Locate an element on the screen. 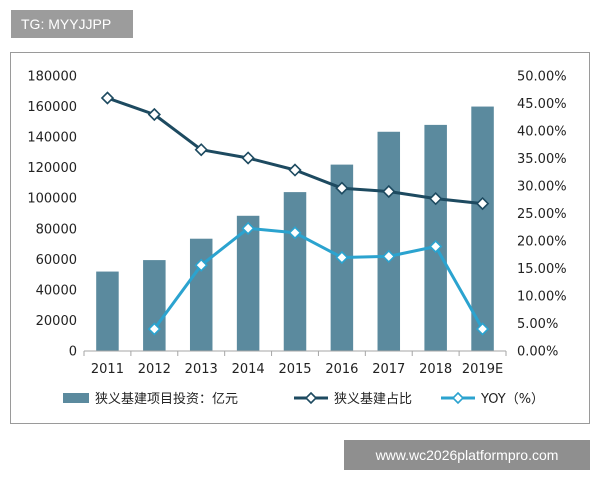 Image resolution: width=600 pixels, height=480 pixels. legend-ratio-marker is located at coordinates (311, 398).